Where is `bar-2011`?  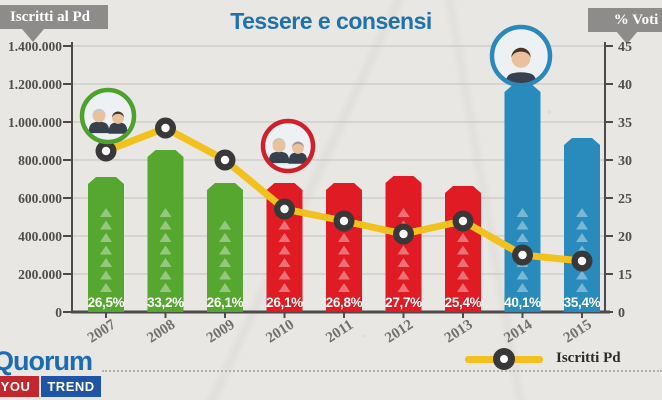
bar-2011 is located at coordinates (344, 247).